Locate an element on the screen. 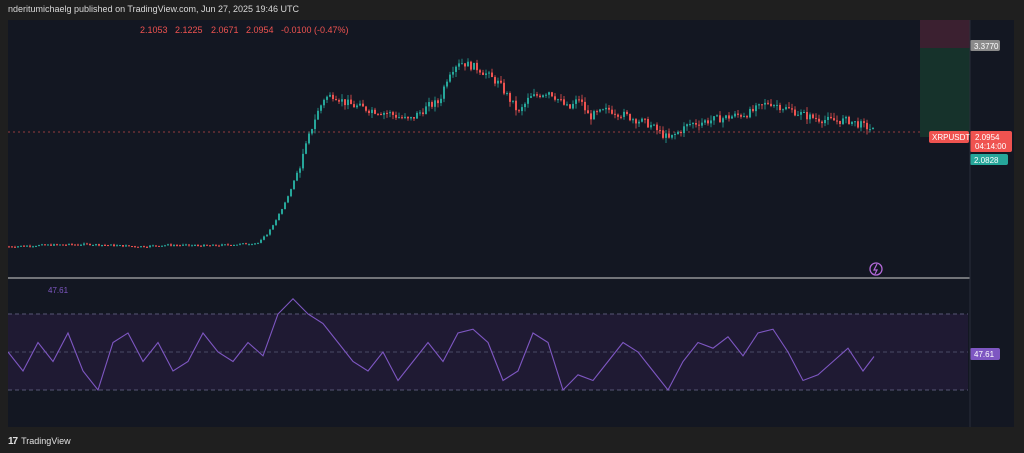  last-price-badge is located at coordinates (991, 141).